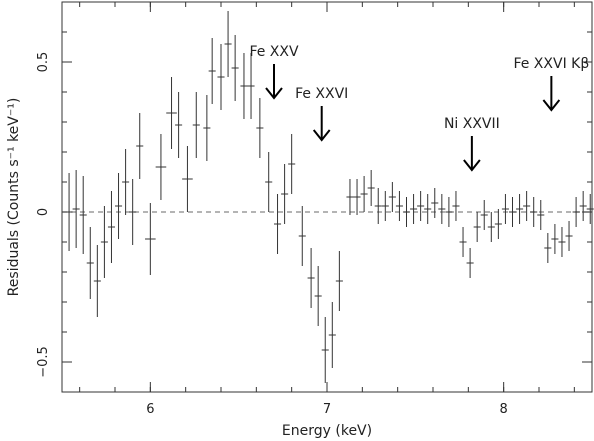 The image size is (594, 441). Describe the element at coordinates (504, 409) in the screenshot. I see `x-tick-label: 8` at that location.